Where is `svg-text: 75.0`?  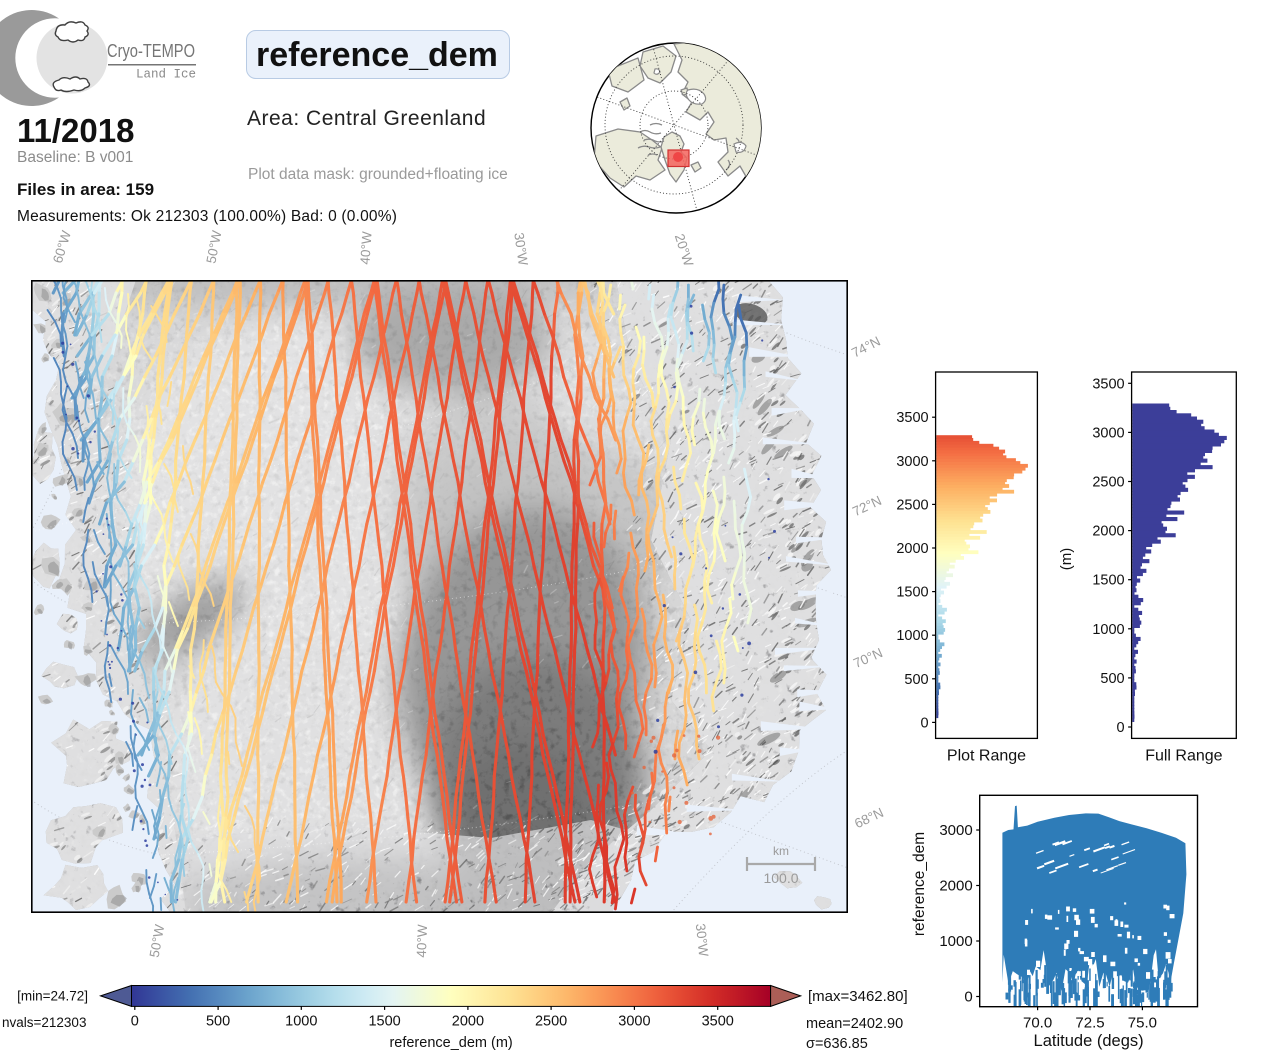 svg-text: 75.0 is located at coordinates (1142, 1023).